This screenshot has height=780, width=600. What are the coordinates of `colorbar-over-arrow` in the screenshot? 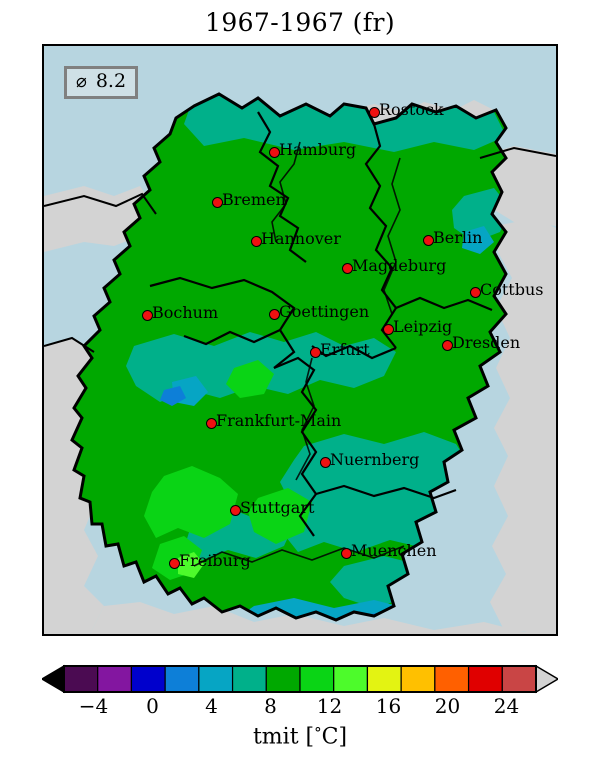 It's located at (546, 679).